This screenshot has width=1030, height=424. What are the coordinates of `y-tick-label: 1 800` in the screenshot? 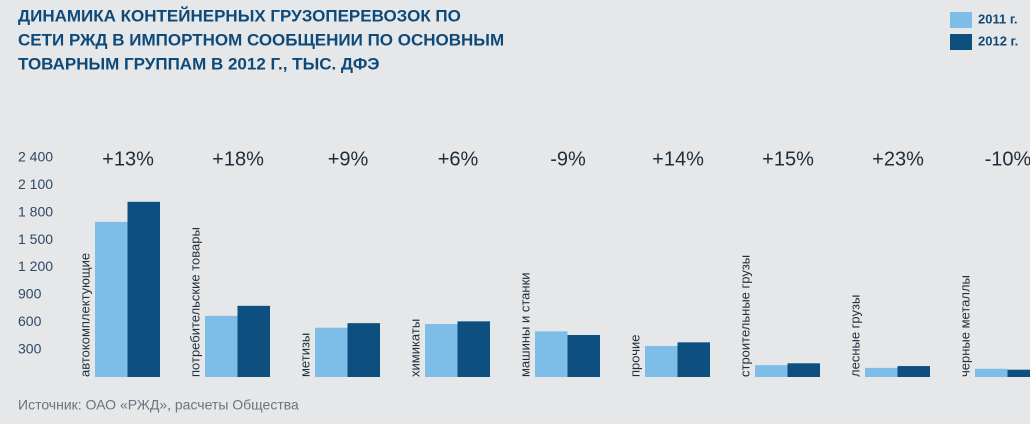 It's located at (35, 211).